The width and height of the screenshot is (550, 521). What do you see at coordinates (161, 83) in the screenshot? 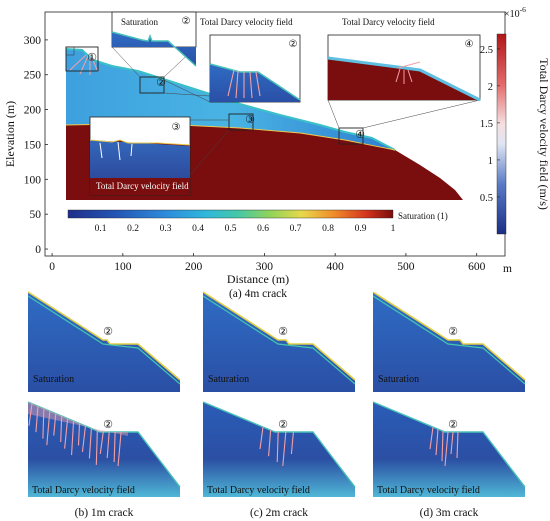
I see `marker-2: ②` at bounding box center [161, 83].